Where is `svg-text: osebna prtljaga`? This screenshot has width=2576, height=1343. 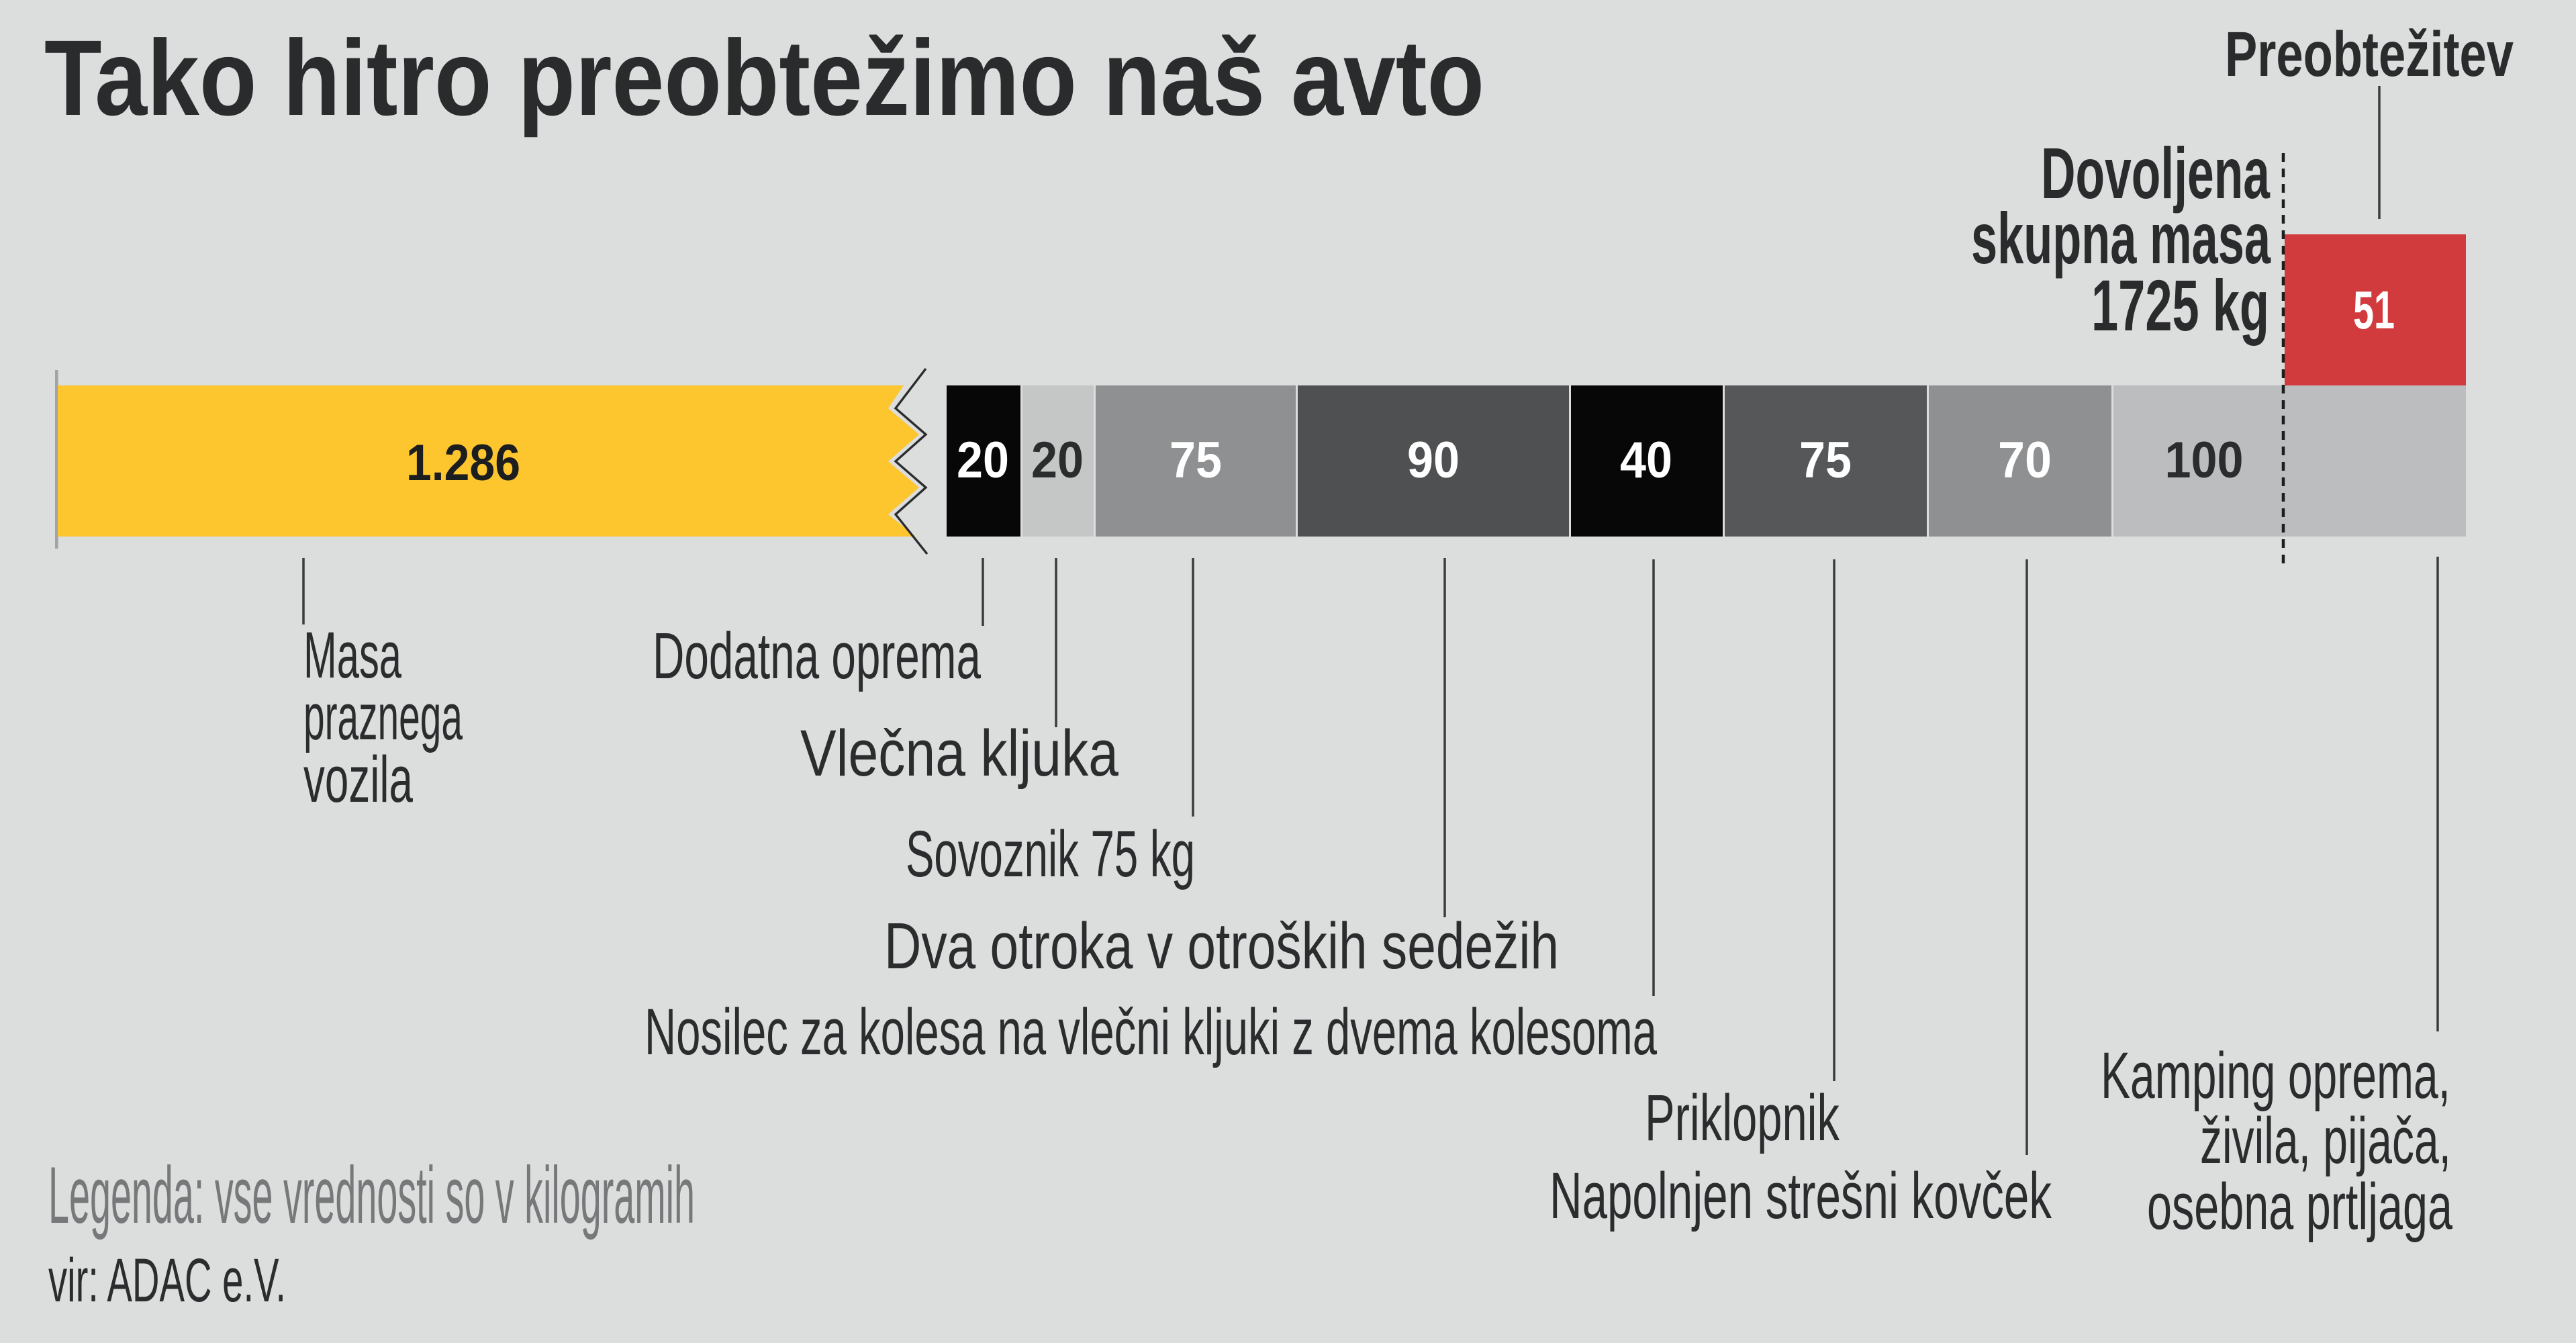
svg-text: osebna prtljaga is located at coordinates (2299, 1206).